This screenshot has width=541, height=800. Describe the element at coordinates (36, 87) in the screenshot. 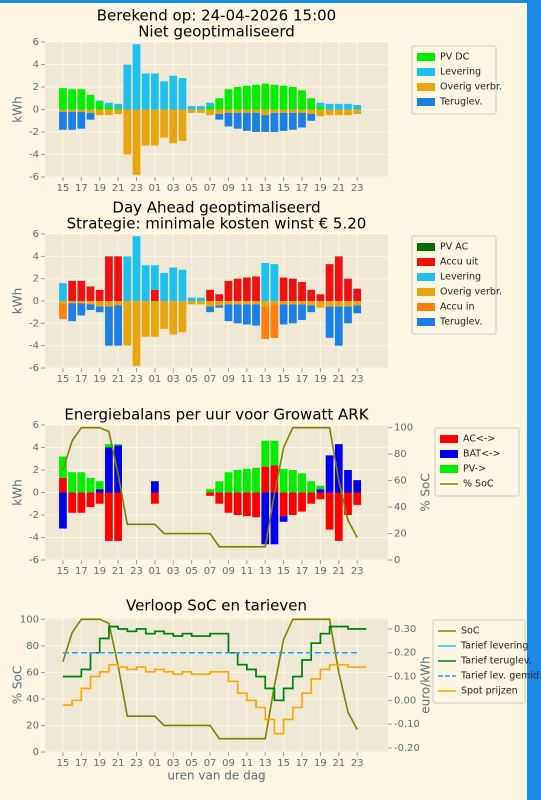

I see `y-tick-label: 2` at that location.